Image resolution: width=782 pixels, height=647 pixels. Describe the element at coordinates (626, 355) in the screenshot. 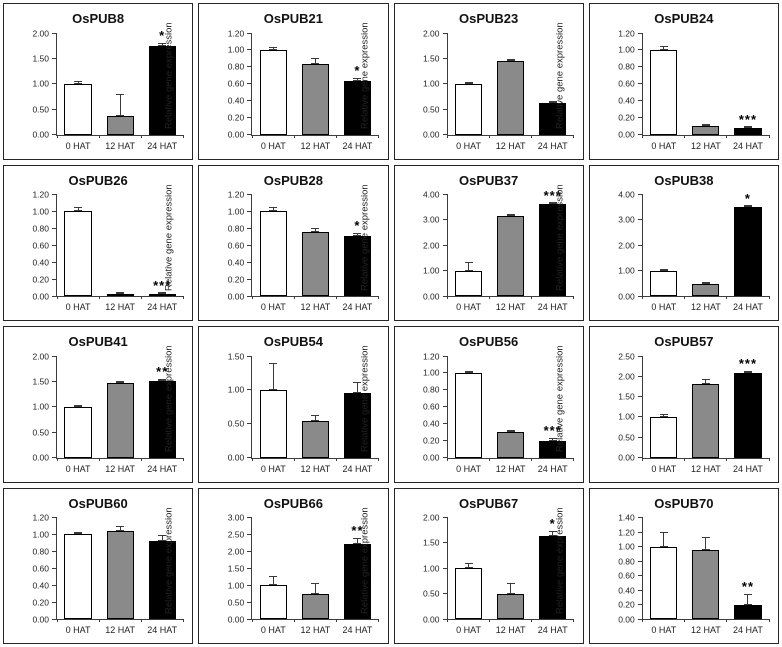

I see `y-tick-label: 2.50` at that location.